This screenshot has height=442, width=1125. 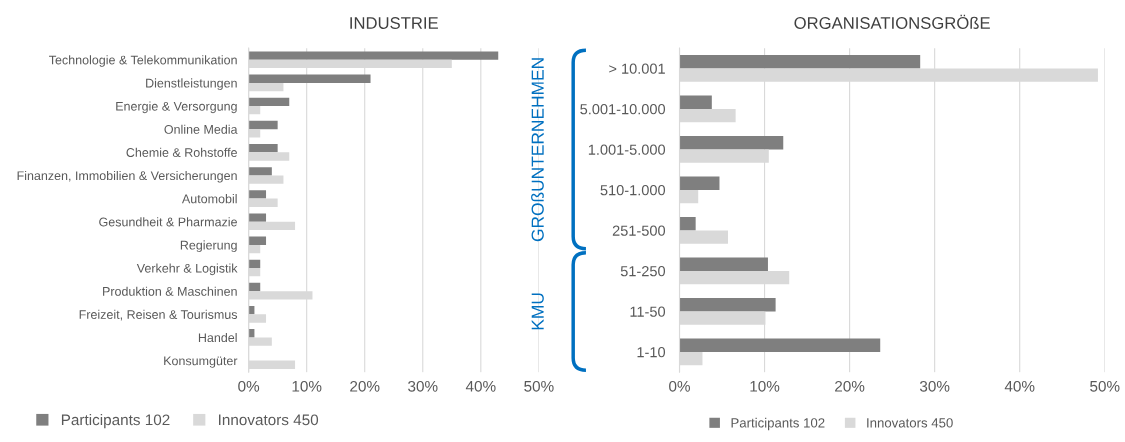 What do you see at coordinates (127, 176) in the screenshot?
I see `y-tick-label: Finanzen, Immobilien & Versicherungen` at bounding box center [127, 176].